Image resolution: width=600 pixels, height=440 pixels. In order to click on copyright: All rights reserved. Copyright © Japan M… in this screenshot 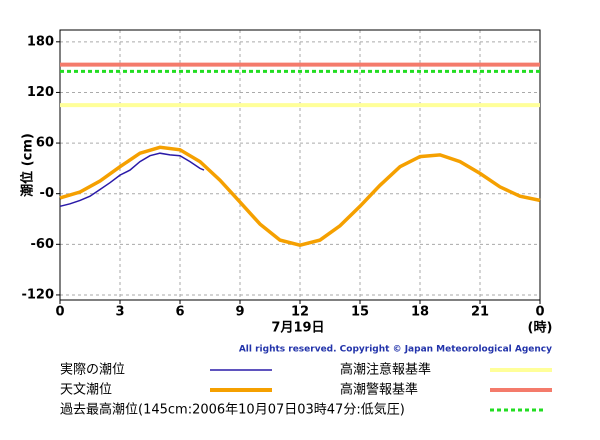, I will do `click(395, 350)`.